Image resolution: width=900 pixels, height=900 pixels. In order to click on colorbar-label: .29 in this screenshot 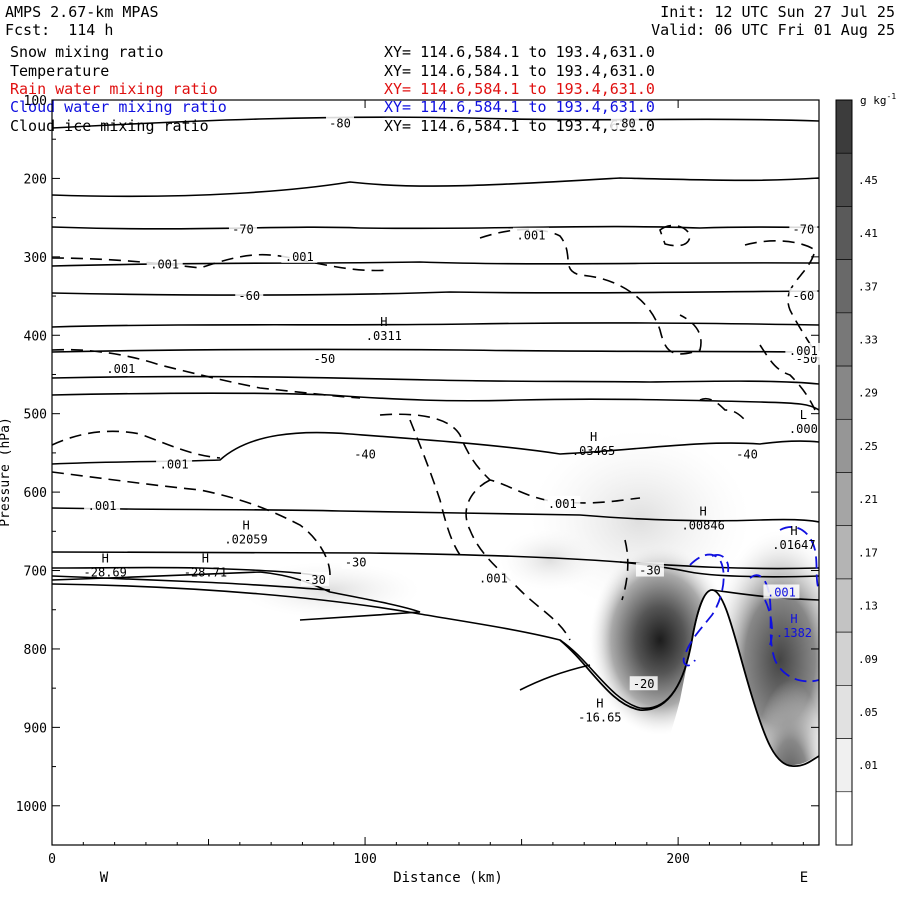, I will do `click(868, 393)`.